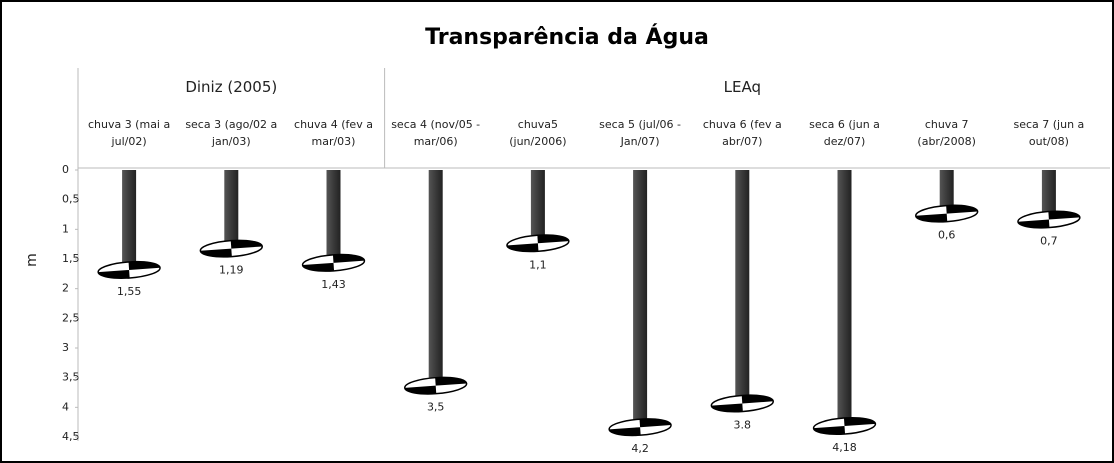 Image resolution: width=1114 pixels, height=463 pixels. What do you see at coordinates (65, 288) in the screenshot?
I see `y-tick-label: 2` at bounding box center [65, 288].